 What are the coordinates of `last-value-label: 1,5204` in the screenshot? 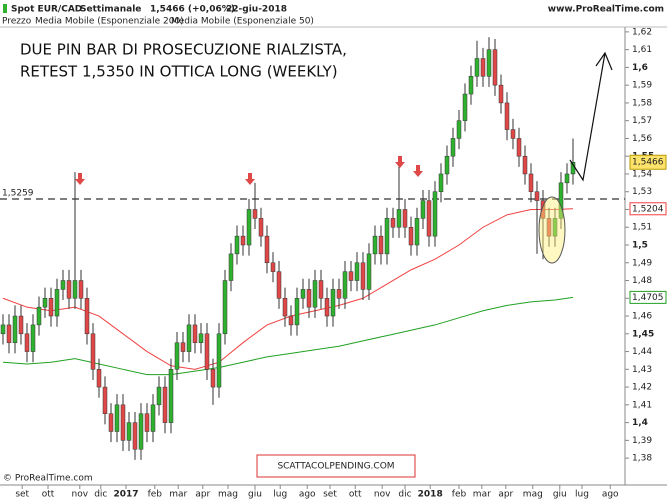 It's located at (648, 209).